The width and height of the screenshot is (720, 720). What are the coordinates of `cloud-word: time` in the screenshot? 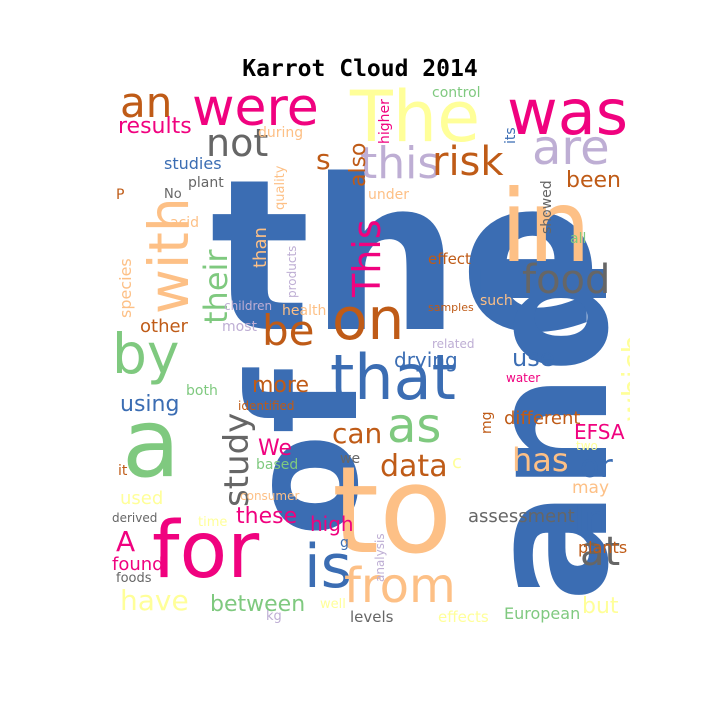 It's located at (213, 522).